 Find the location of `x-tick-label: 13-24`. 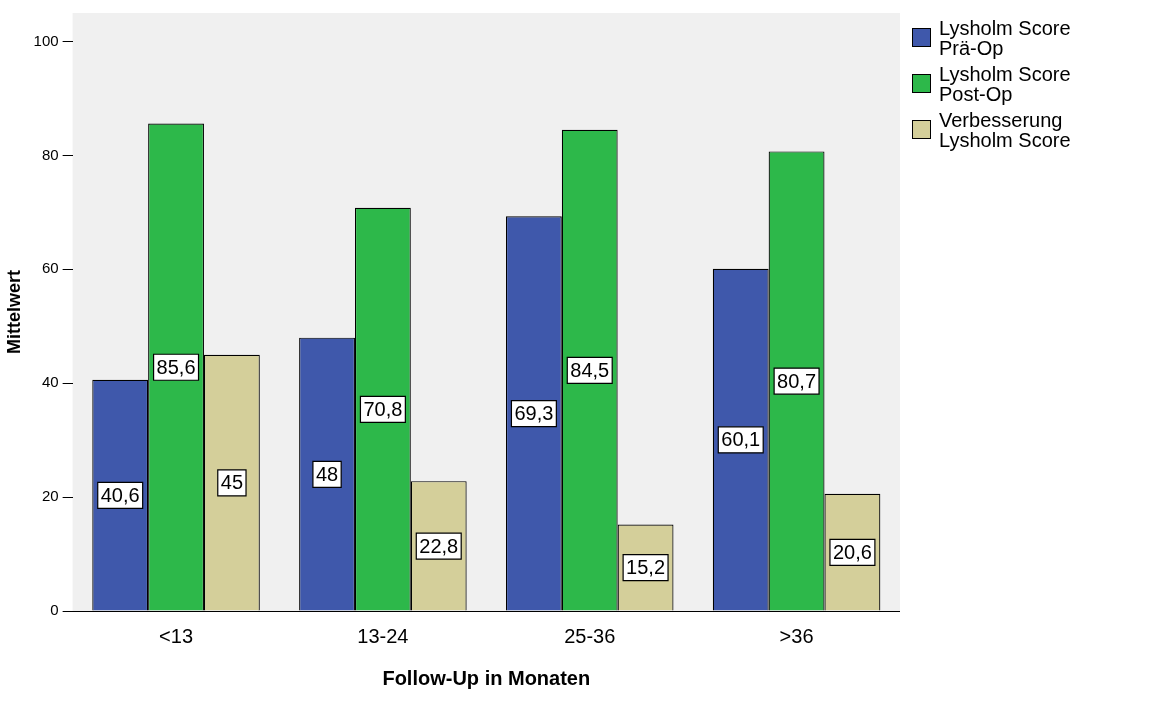

x-tick-label: 13-24 is located at coordinates (383, 635).